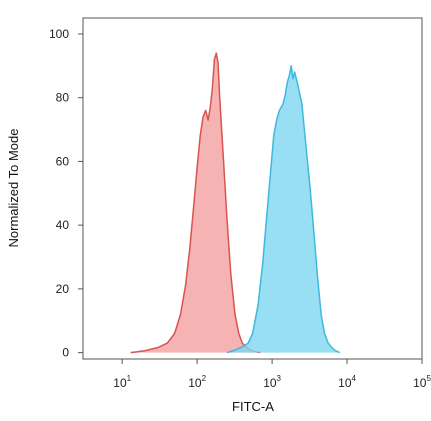 The width and height of the screenshot is (431, 421). Describe the element at coordinates (63, 98) in the screenshot. I see `y-tick-label: 80` at that location.